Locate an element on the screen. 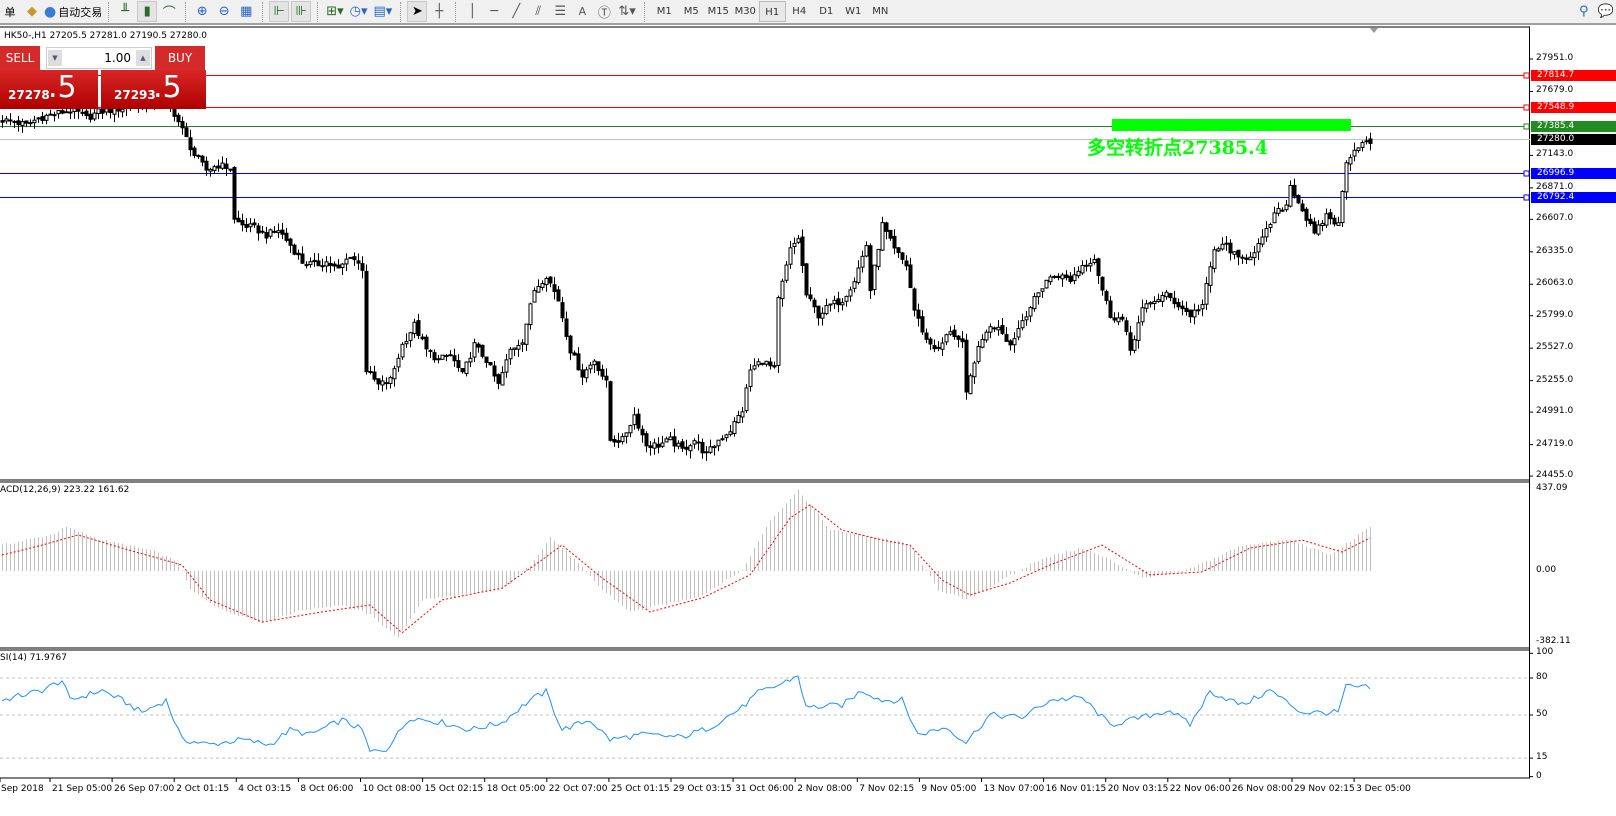  auto-trading-button: ● 自动交易 is located at coordinates (73, 12).